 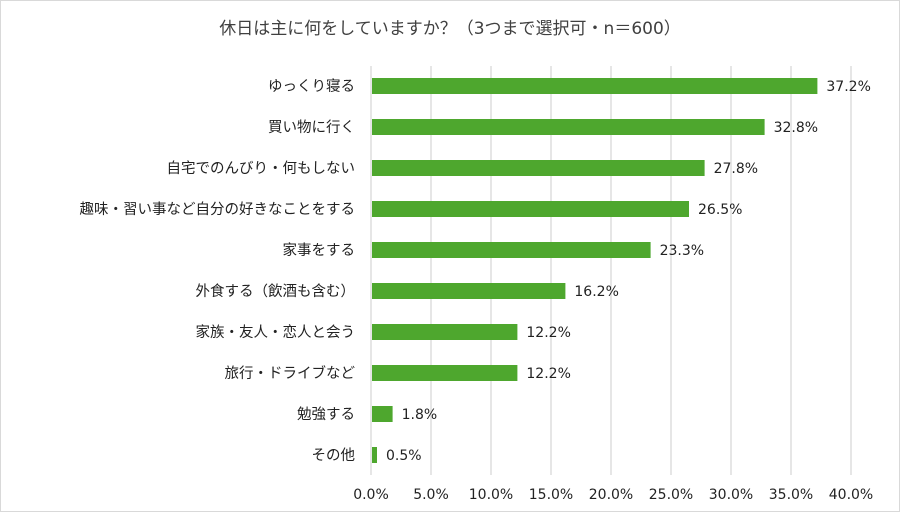 What do you see at coordinates (276, 332) in the screenshot?
I see `category-label: 家族・友人・恋人と会う` at bounding box center [276, 332].